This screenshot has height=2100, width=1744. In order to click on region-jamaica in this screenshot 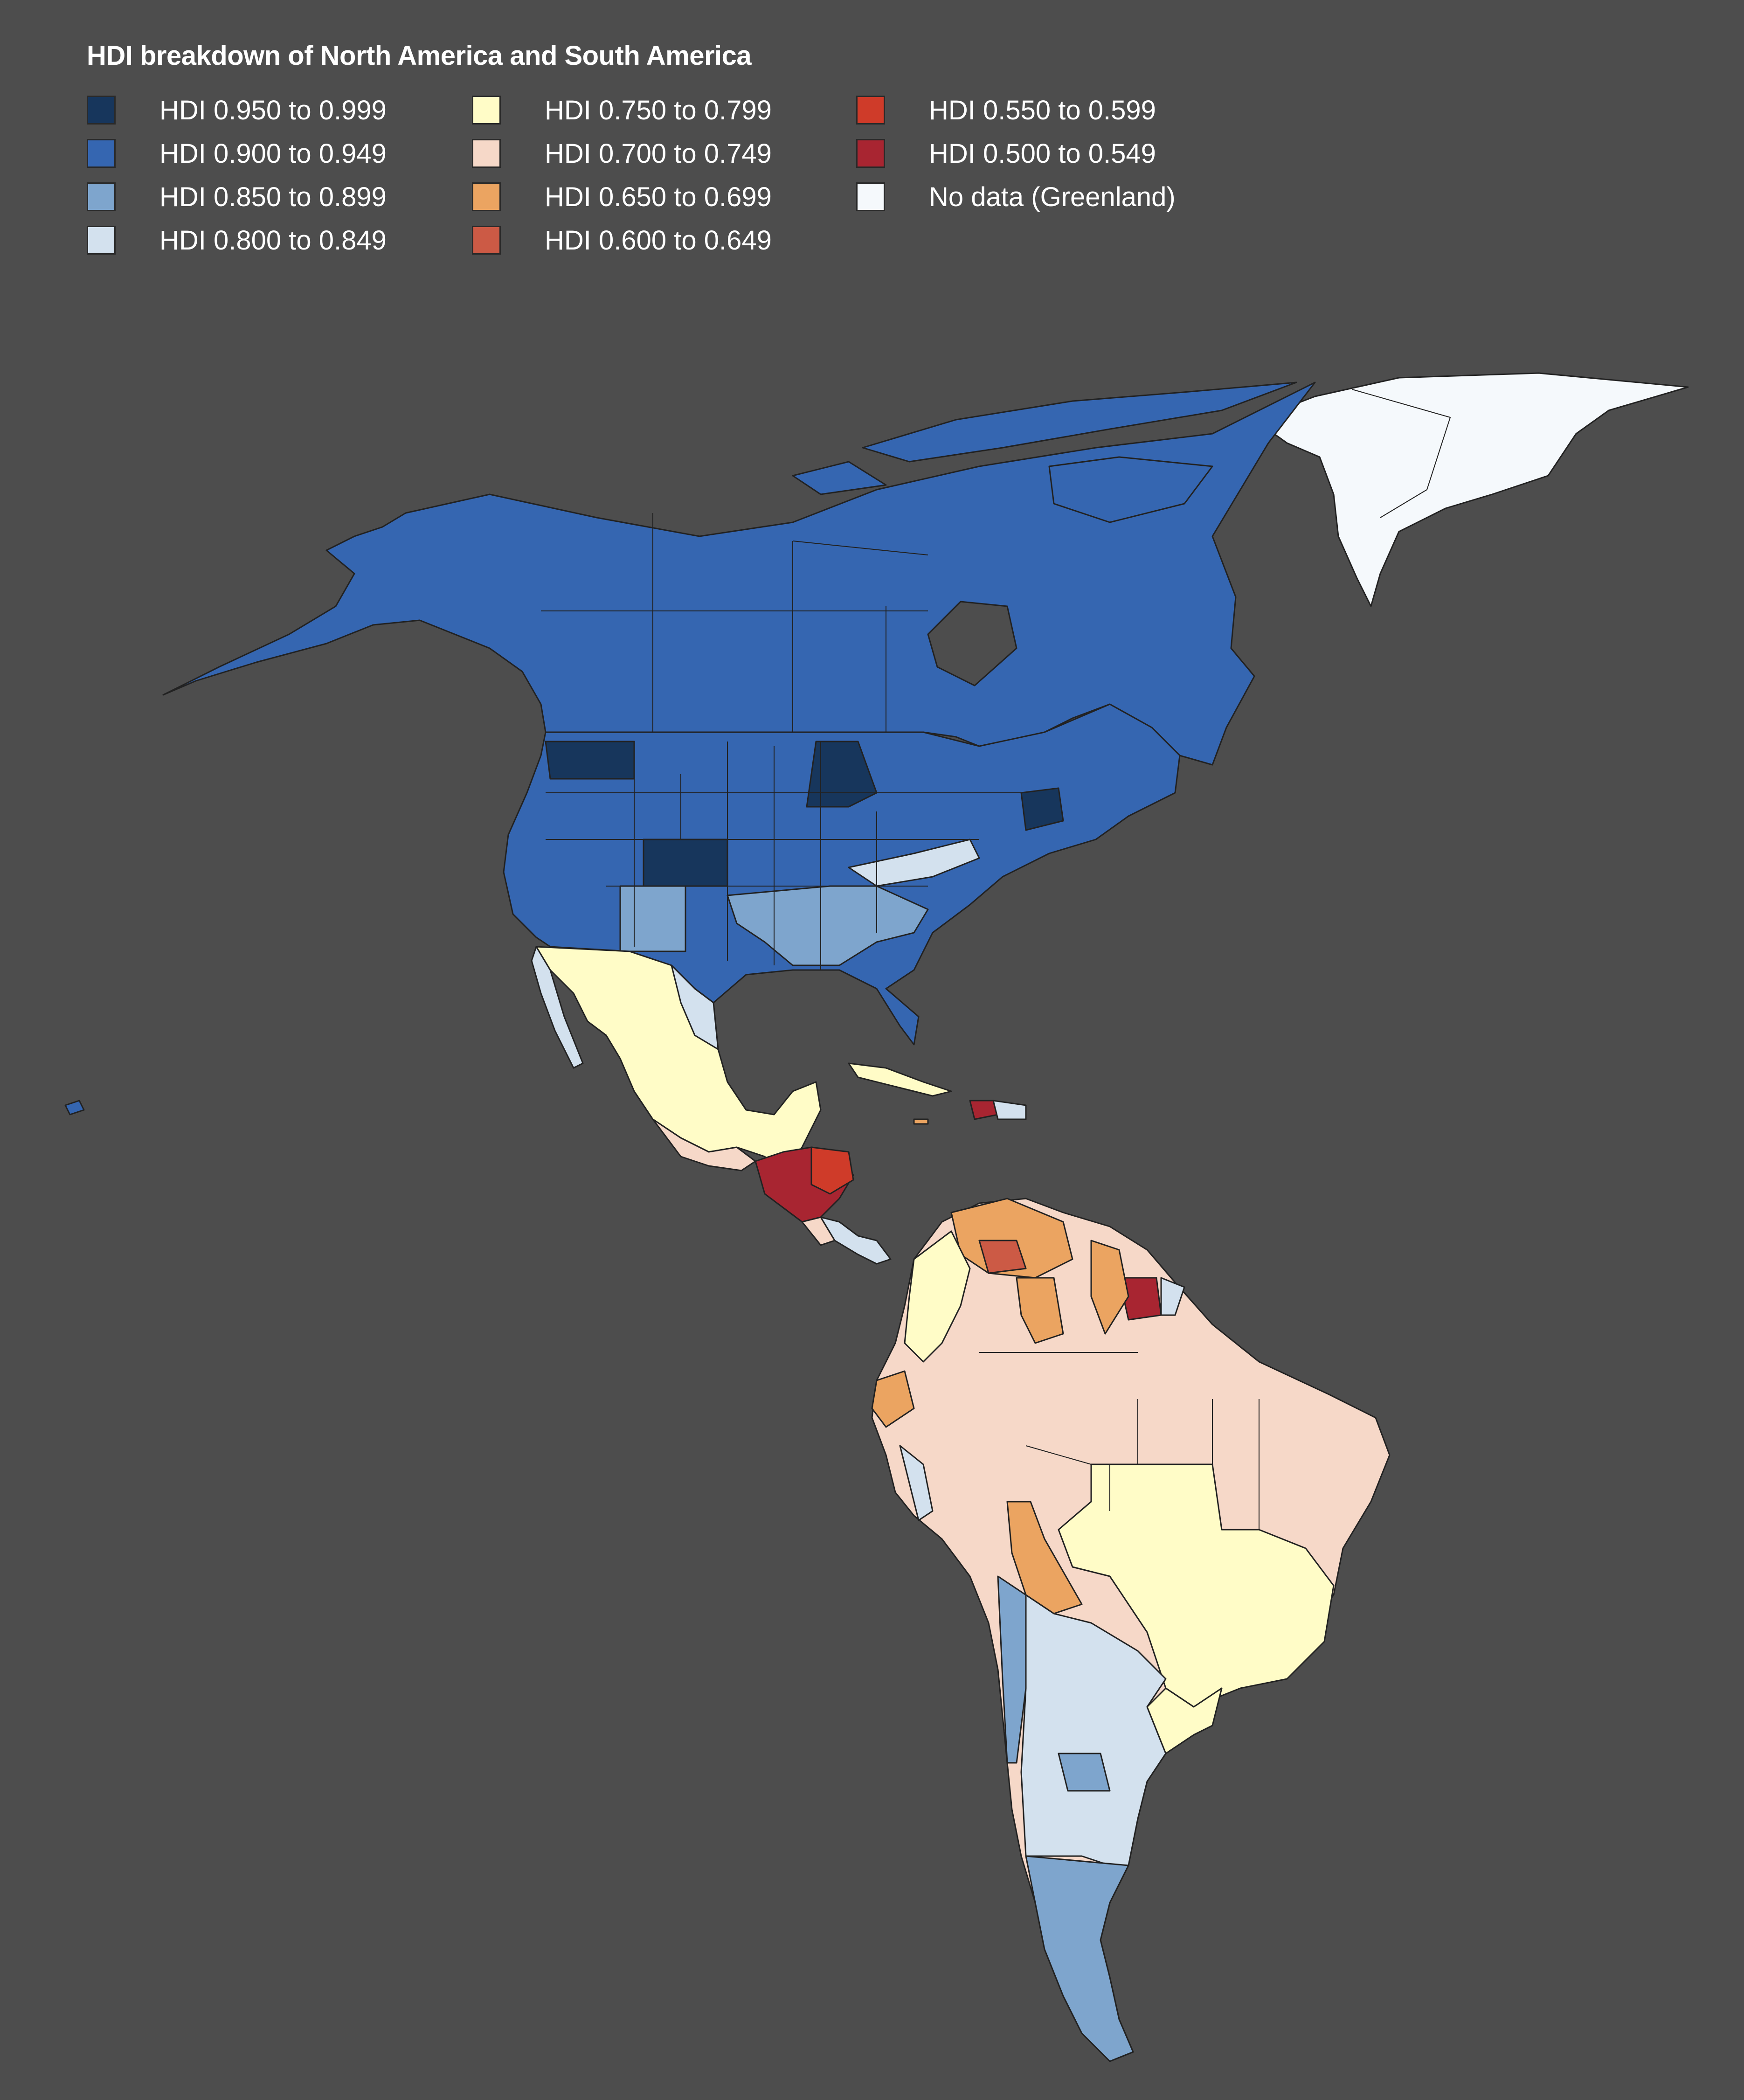, I will do `click(921, 1121)`.